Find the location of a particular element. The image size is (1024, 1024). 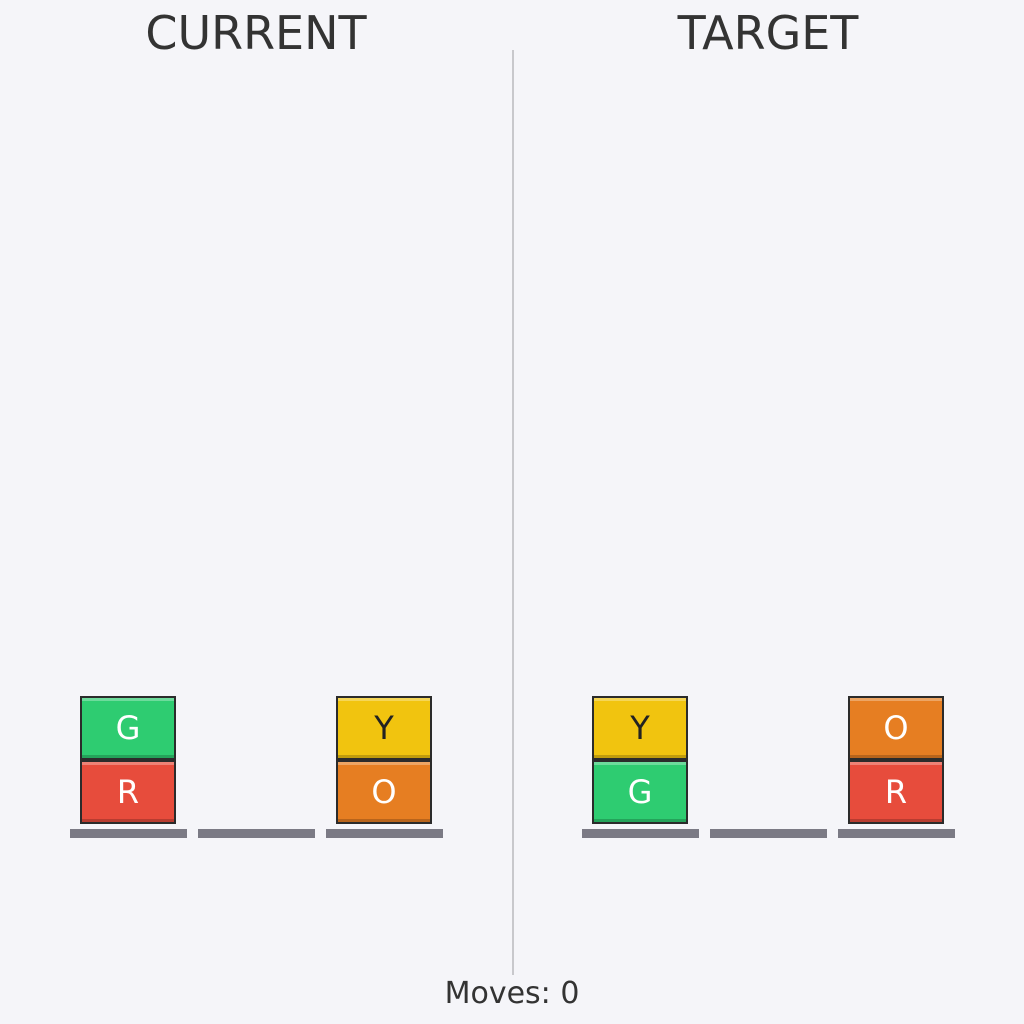

current-block-G: G is located at coordinates (128, 728).